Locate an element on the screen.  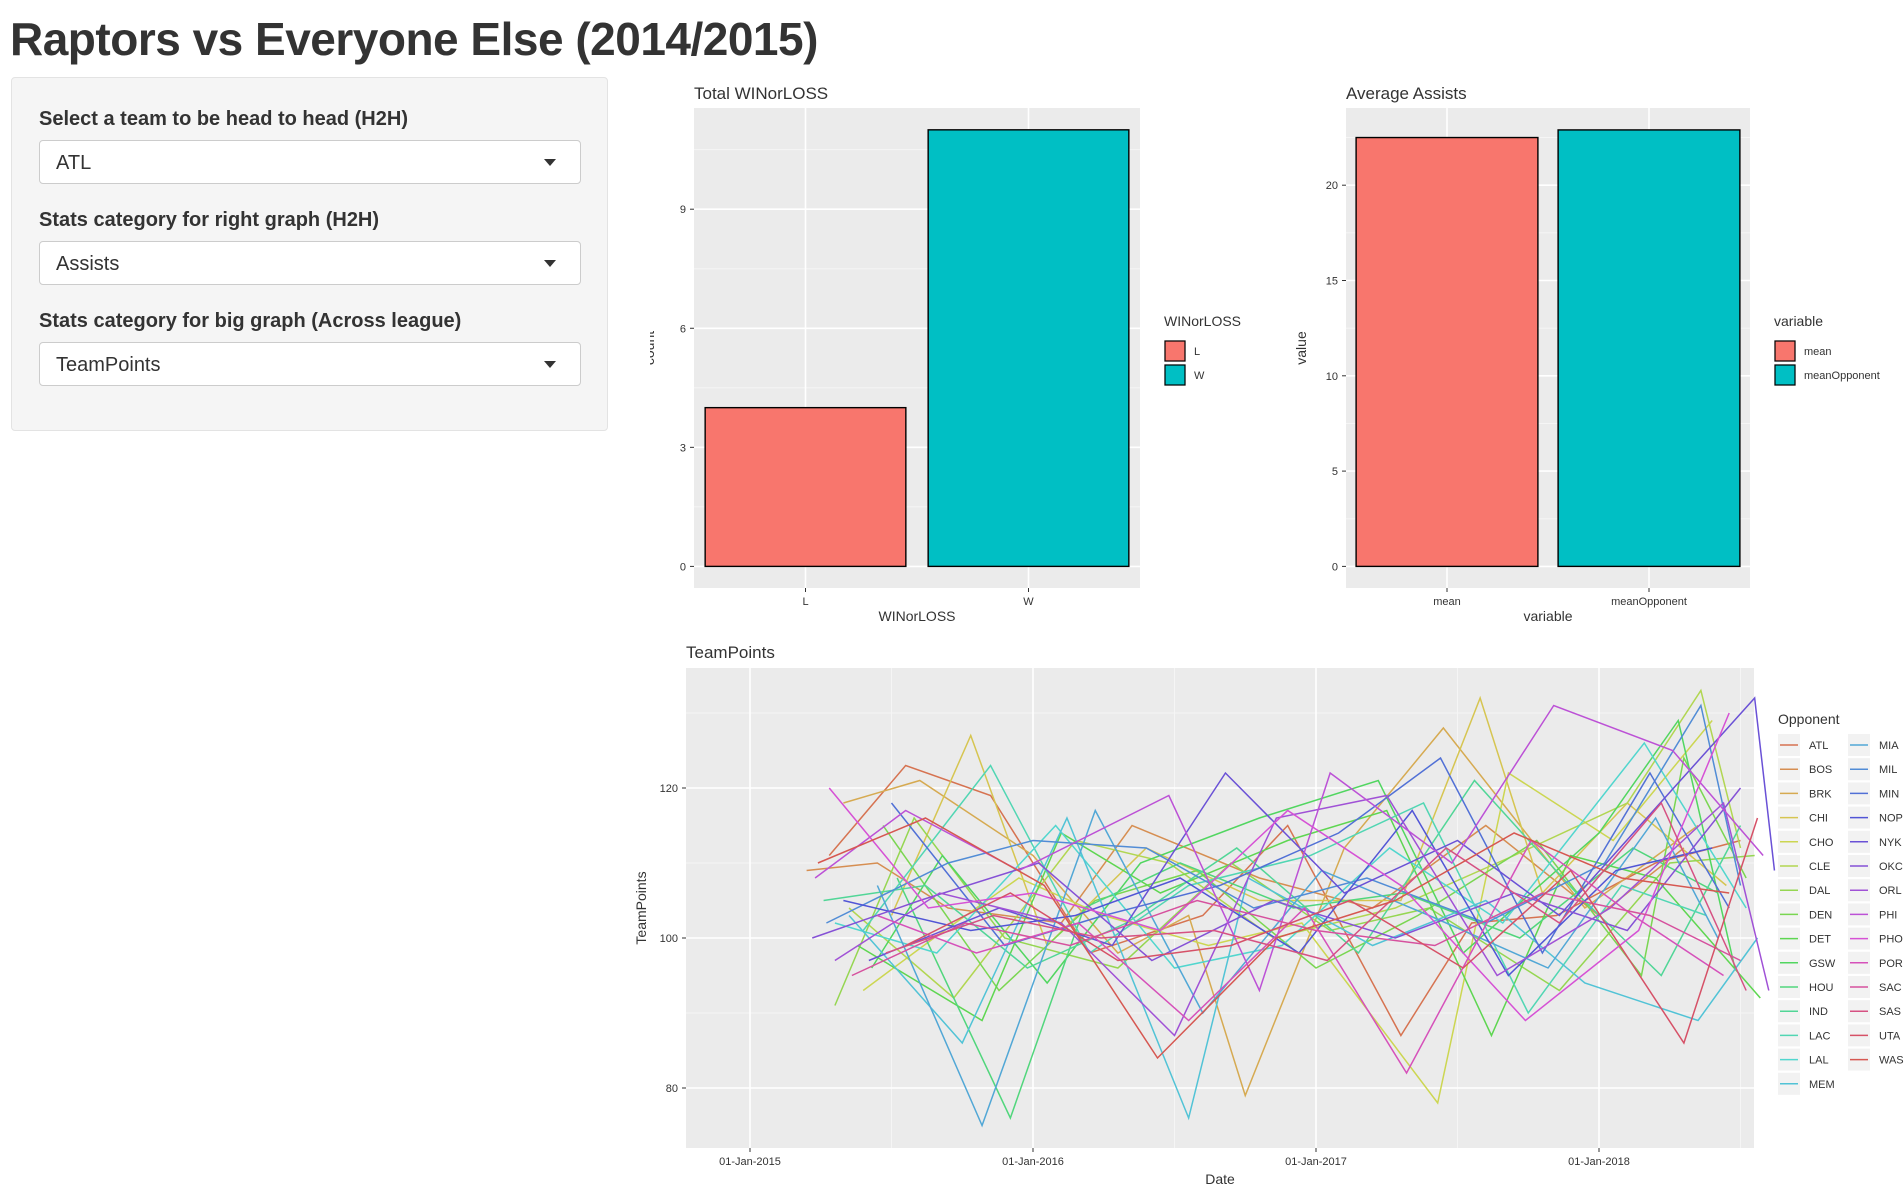
legend-title: WINorLOSS is located at coordinates (1202, 321).